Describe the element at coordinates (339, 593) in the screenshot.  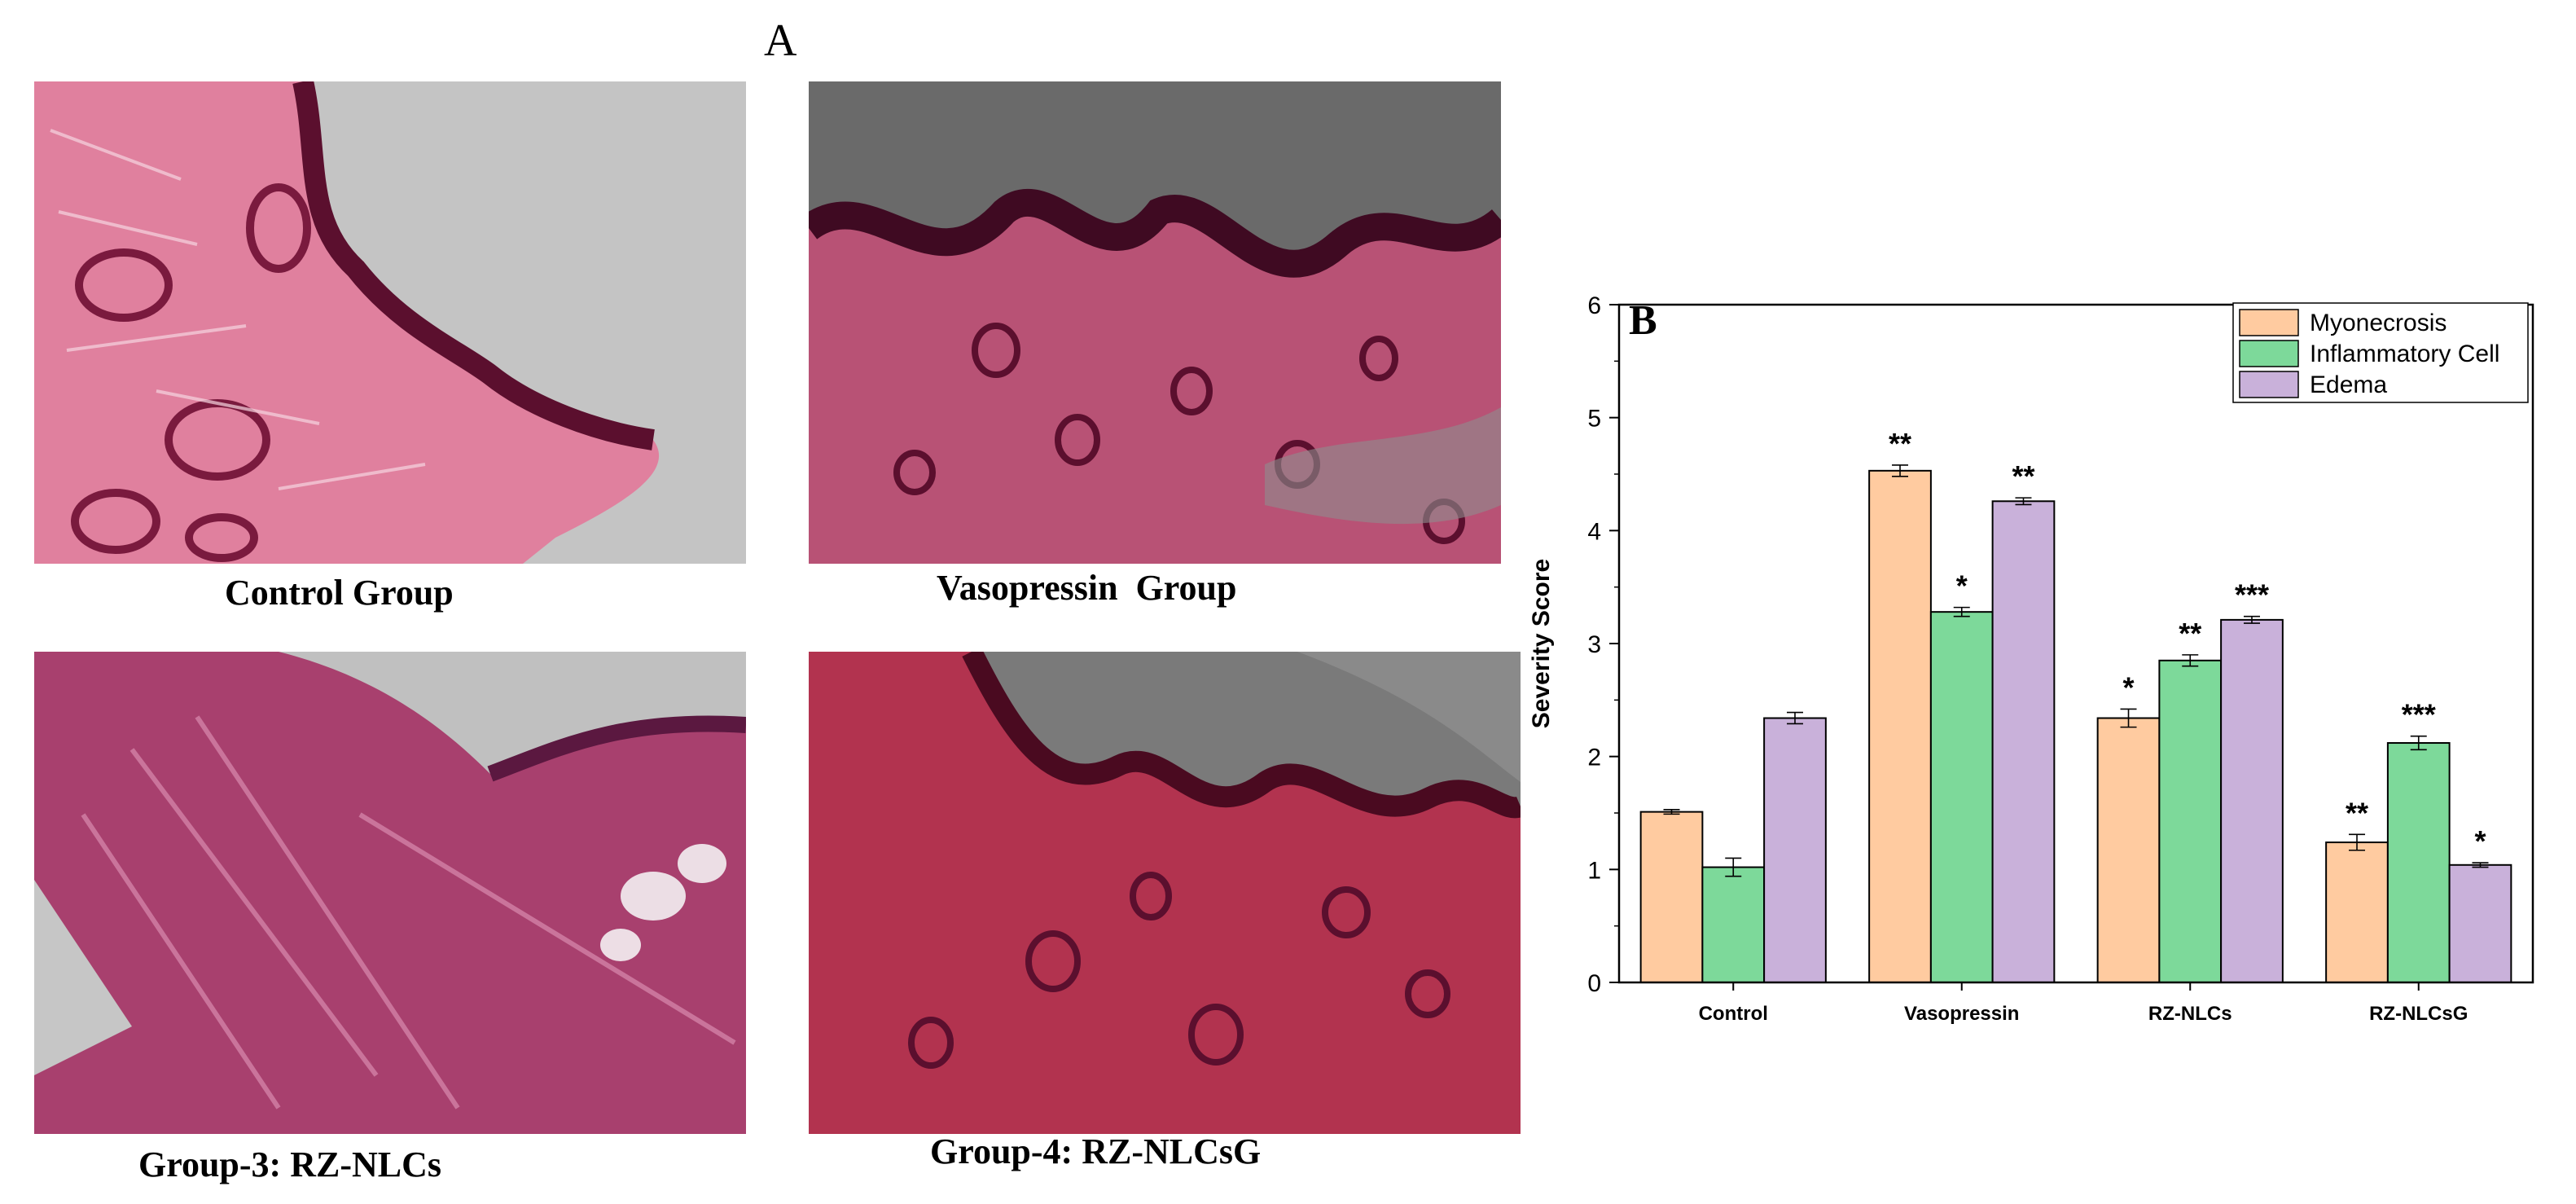
I see `control-group-caption: Control Group` at that location.